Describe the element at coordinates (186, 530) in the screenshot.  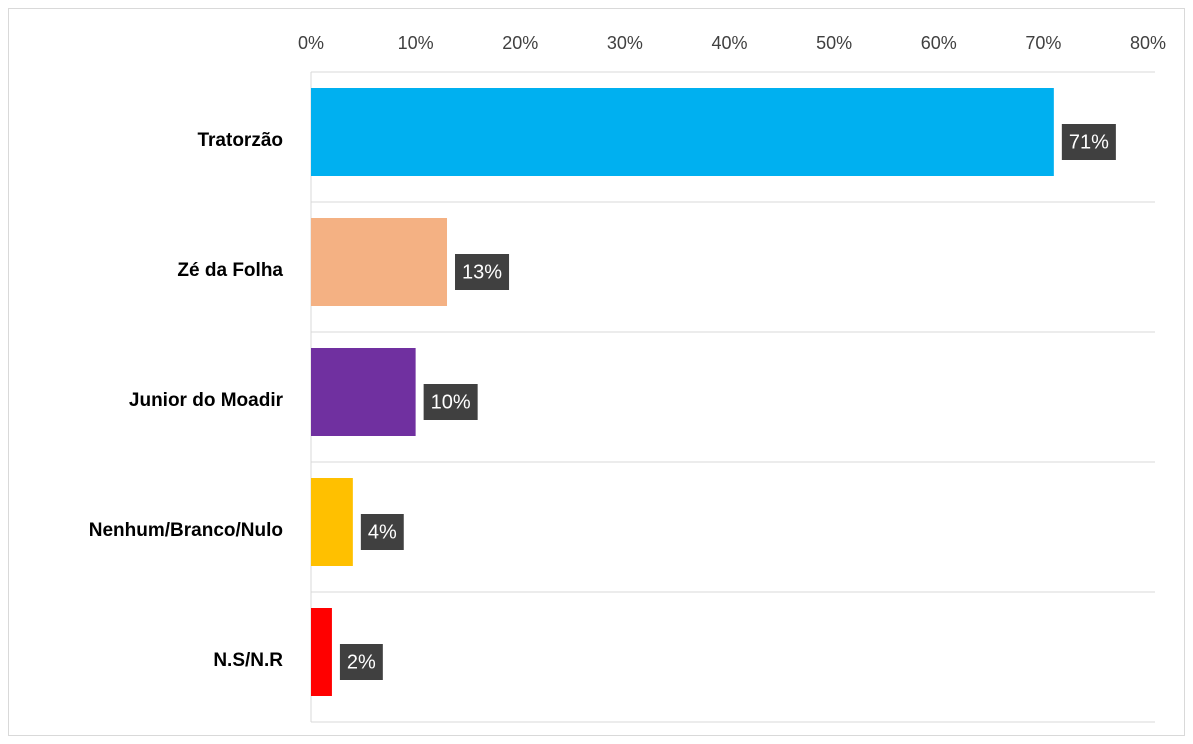
I see `category-label: Nenhum/Branco/Nulo` at that location.